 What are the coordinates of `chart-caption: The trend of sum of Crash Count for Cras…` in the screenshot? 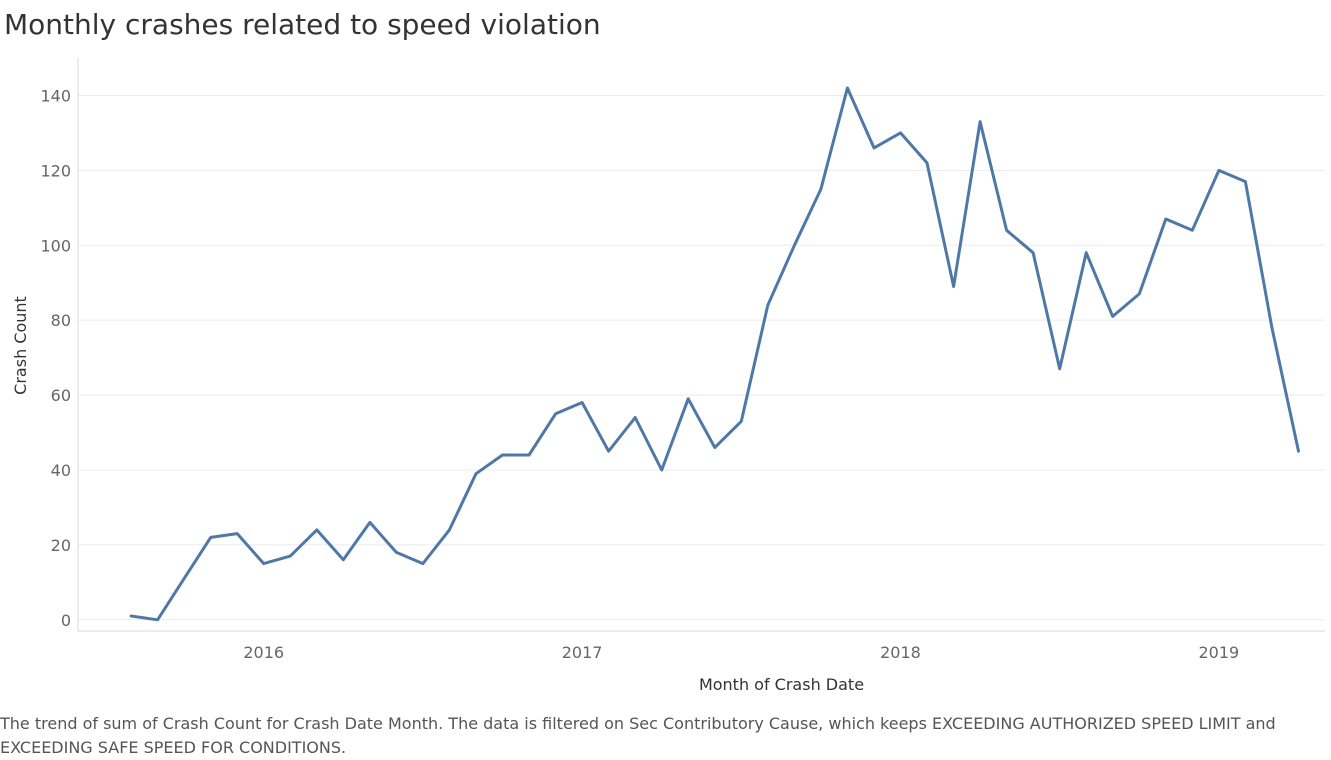 It's located at (638, 735).